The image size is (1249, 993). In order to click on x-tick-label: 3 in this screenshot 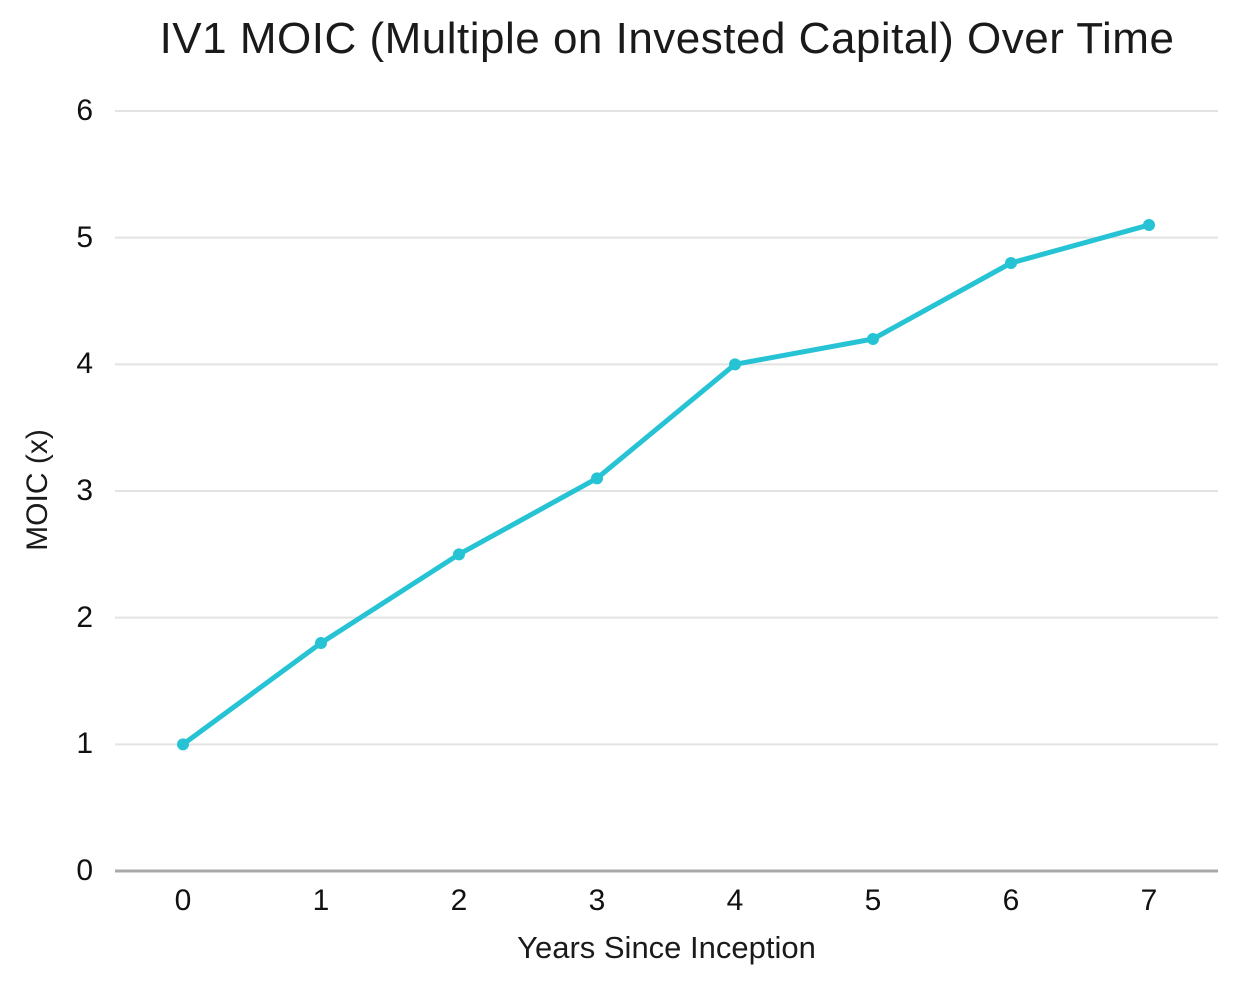, I will do `click(597, 900)`.